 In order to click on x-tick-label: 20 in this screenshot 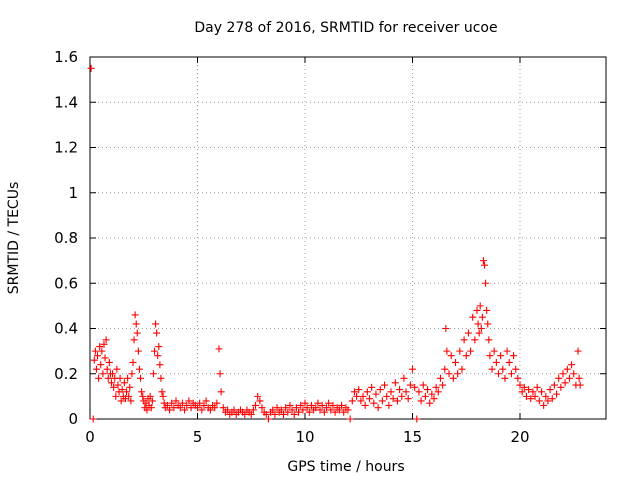, I will do `click(519, 437)`.